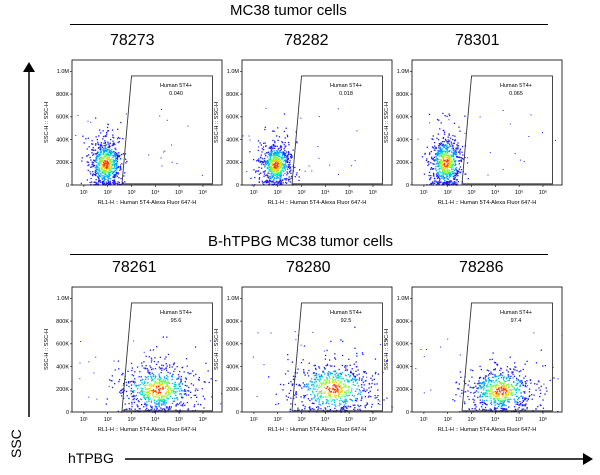  I want to click on y-tick-label: 800K, so click(62, 322).